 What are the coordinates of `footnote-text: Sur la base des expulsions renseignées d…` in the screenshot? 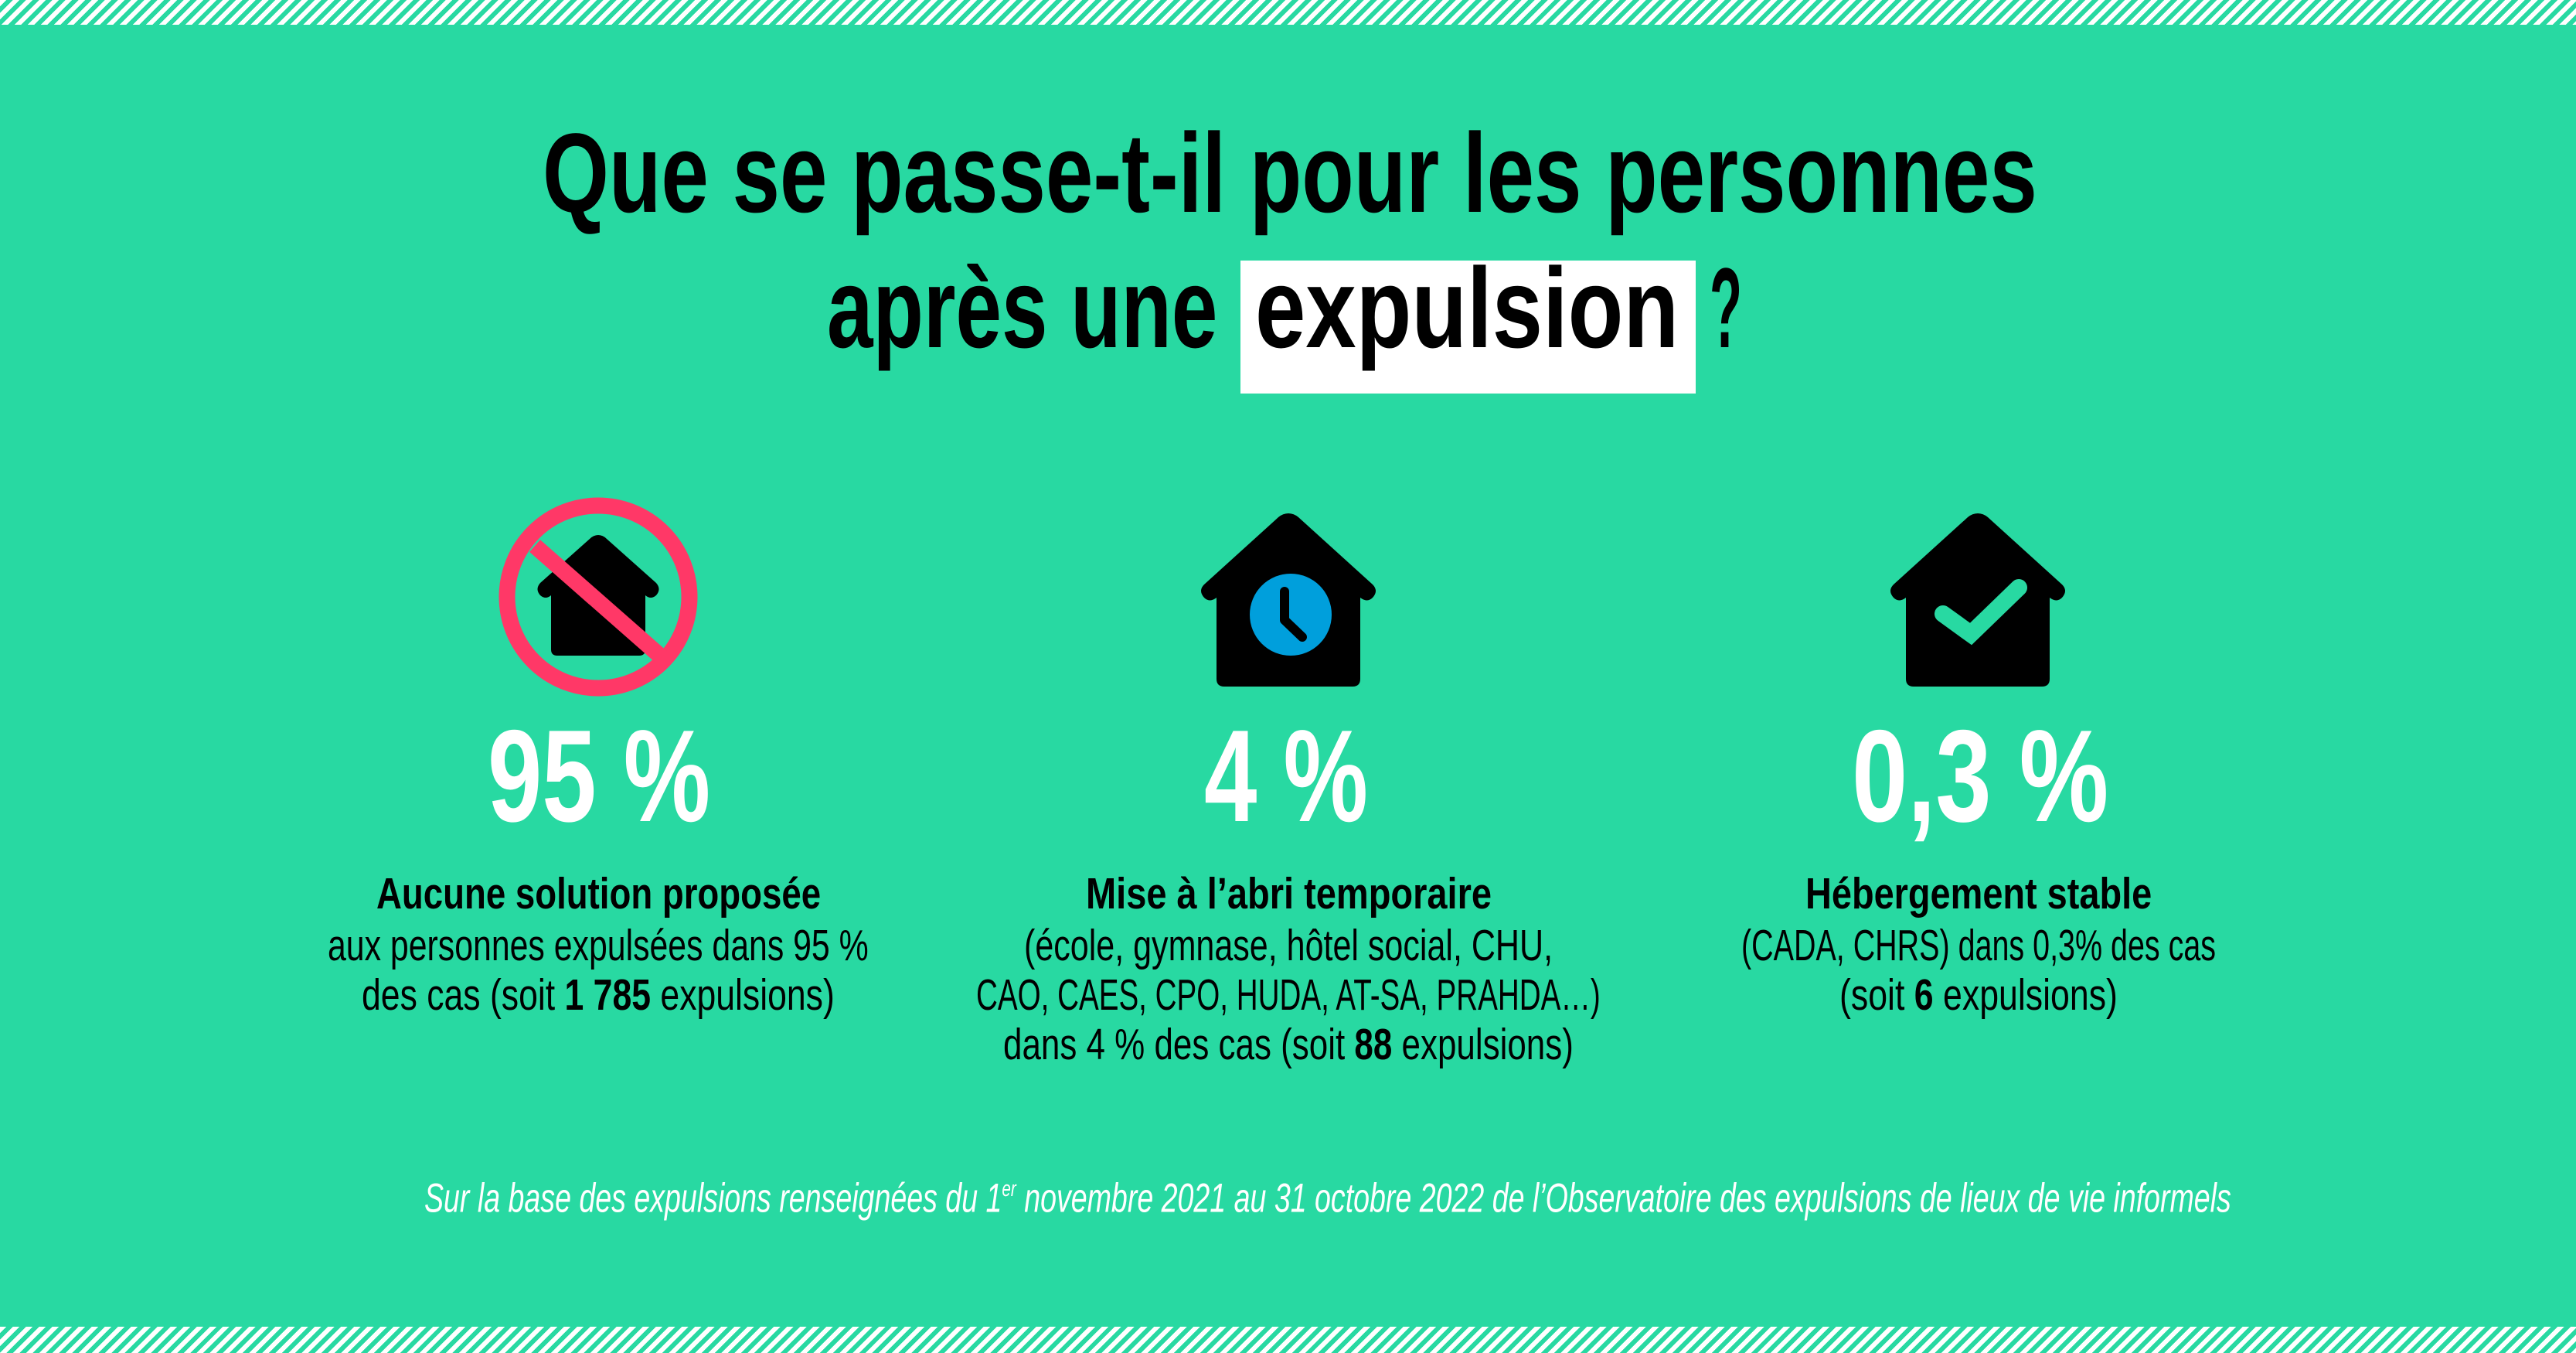 It's located at (713, 1198).